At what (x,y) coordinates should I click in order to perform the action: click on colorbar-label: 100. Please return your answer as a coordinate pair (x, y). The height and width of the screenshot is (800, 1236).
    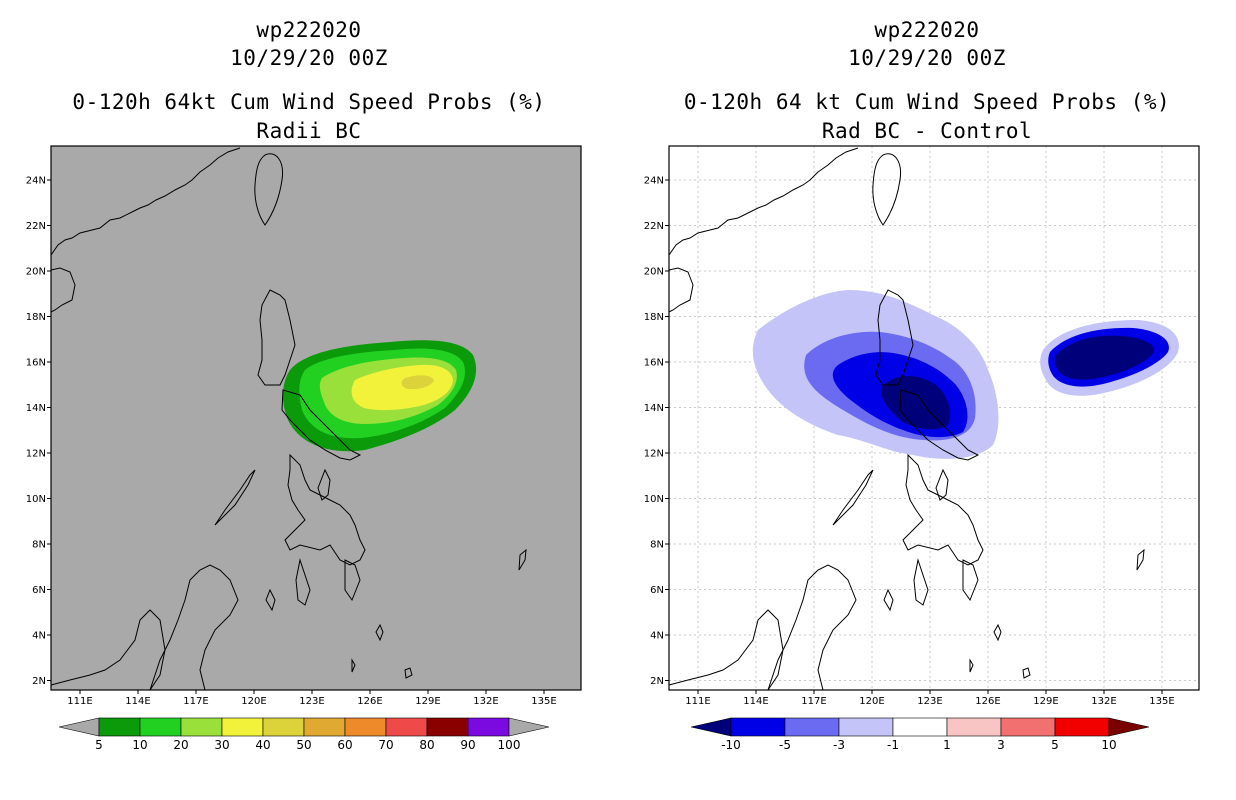
    Looking at the image, I should click on (509, 745).